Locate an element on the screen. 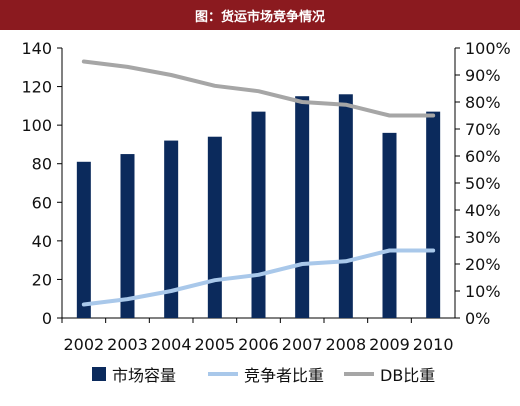 This screenshot has width=520, height=406. left-axis-tick-label: 120 is located at coordinates (36, 87).